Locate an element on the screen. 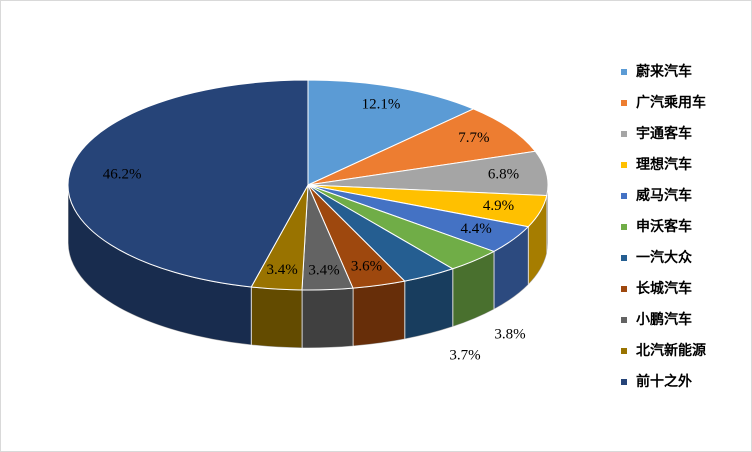 Image resolution: width=752 pixels, height=452 pixels. data-label: 46.2% is located at coordinates (122, 175).